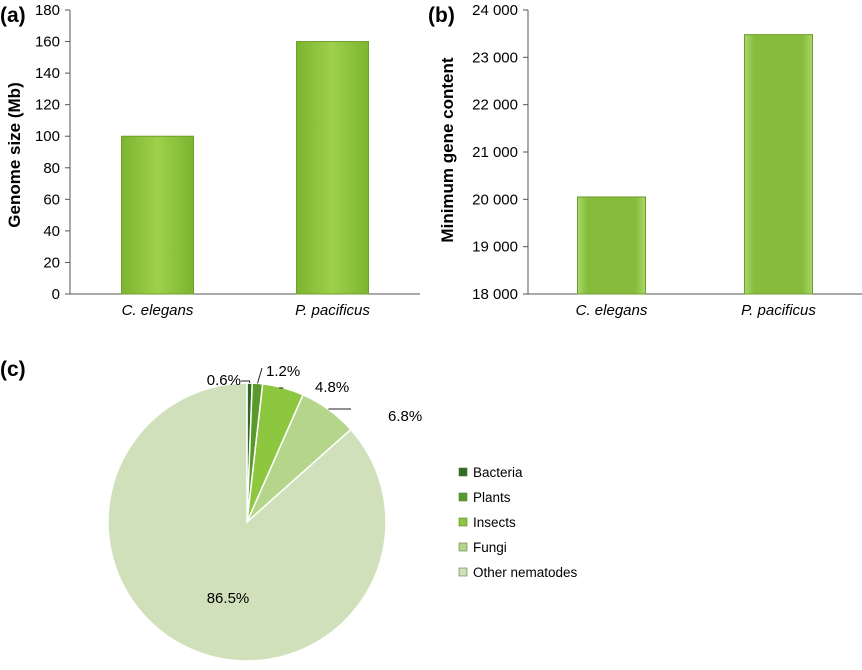 The width and height of the screenshot is (862, 670). I want to click on pie-label: 86.5%, so click(228, 598).